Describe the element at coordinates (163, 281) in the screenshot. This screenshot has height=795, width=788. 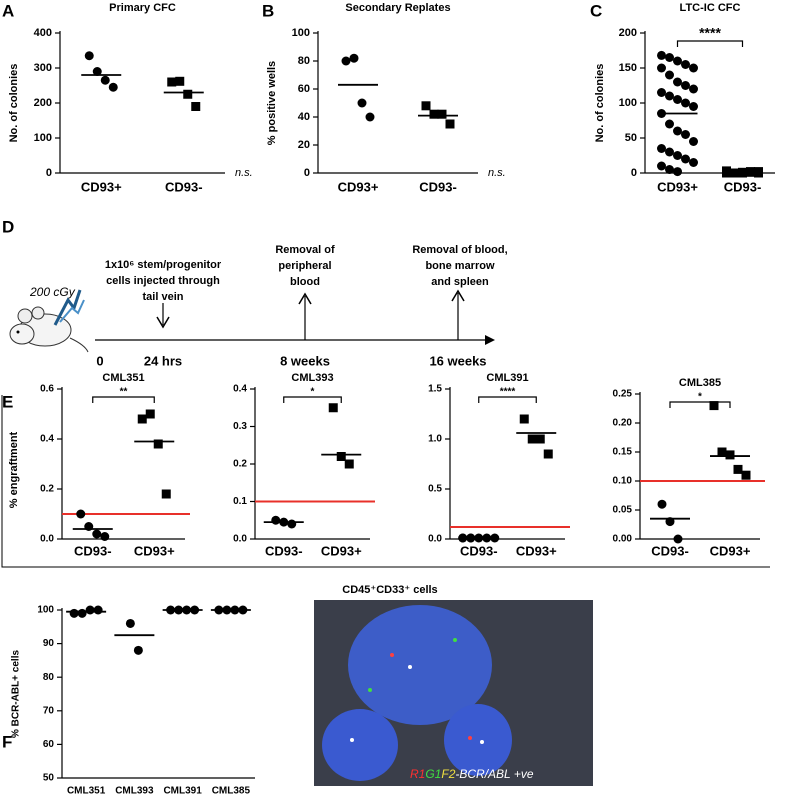
I see `event-text: cells injected through` at that location.